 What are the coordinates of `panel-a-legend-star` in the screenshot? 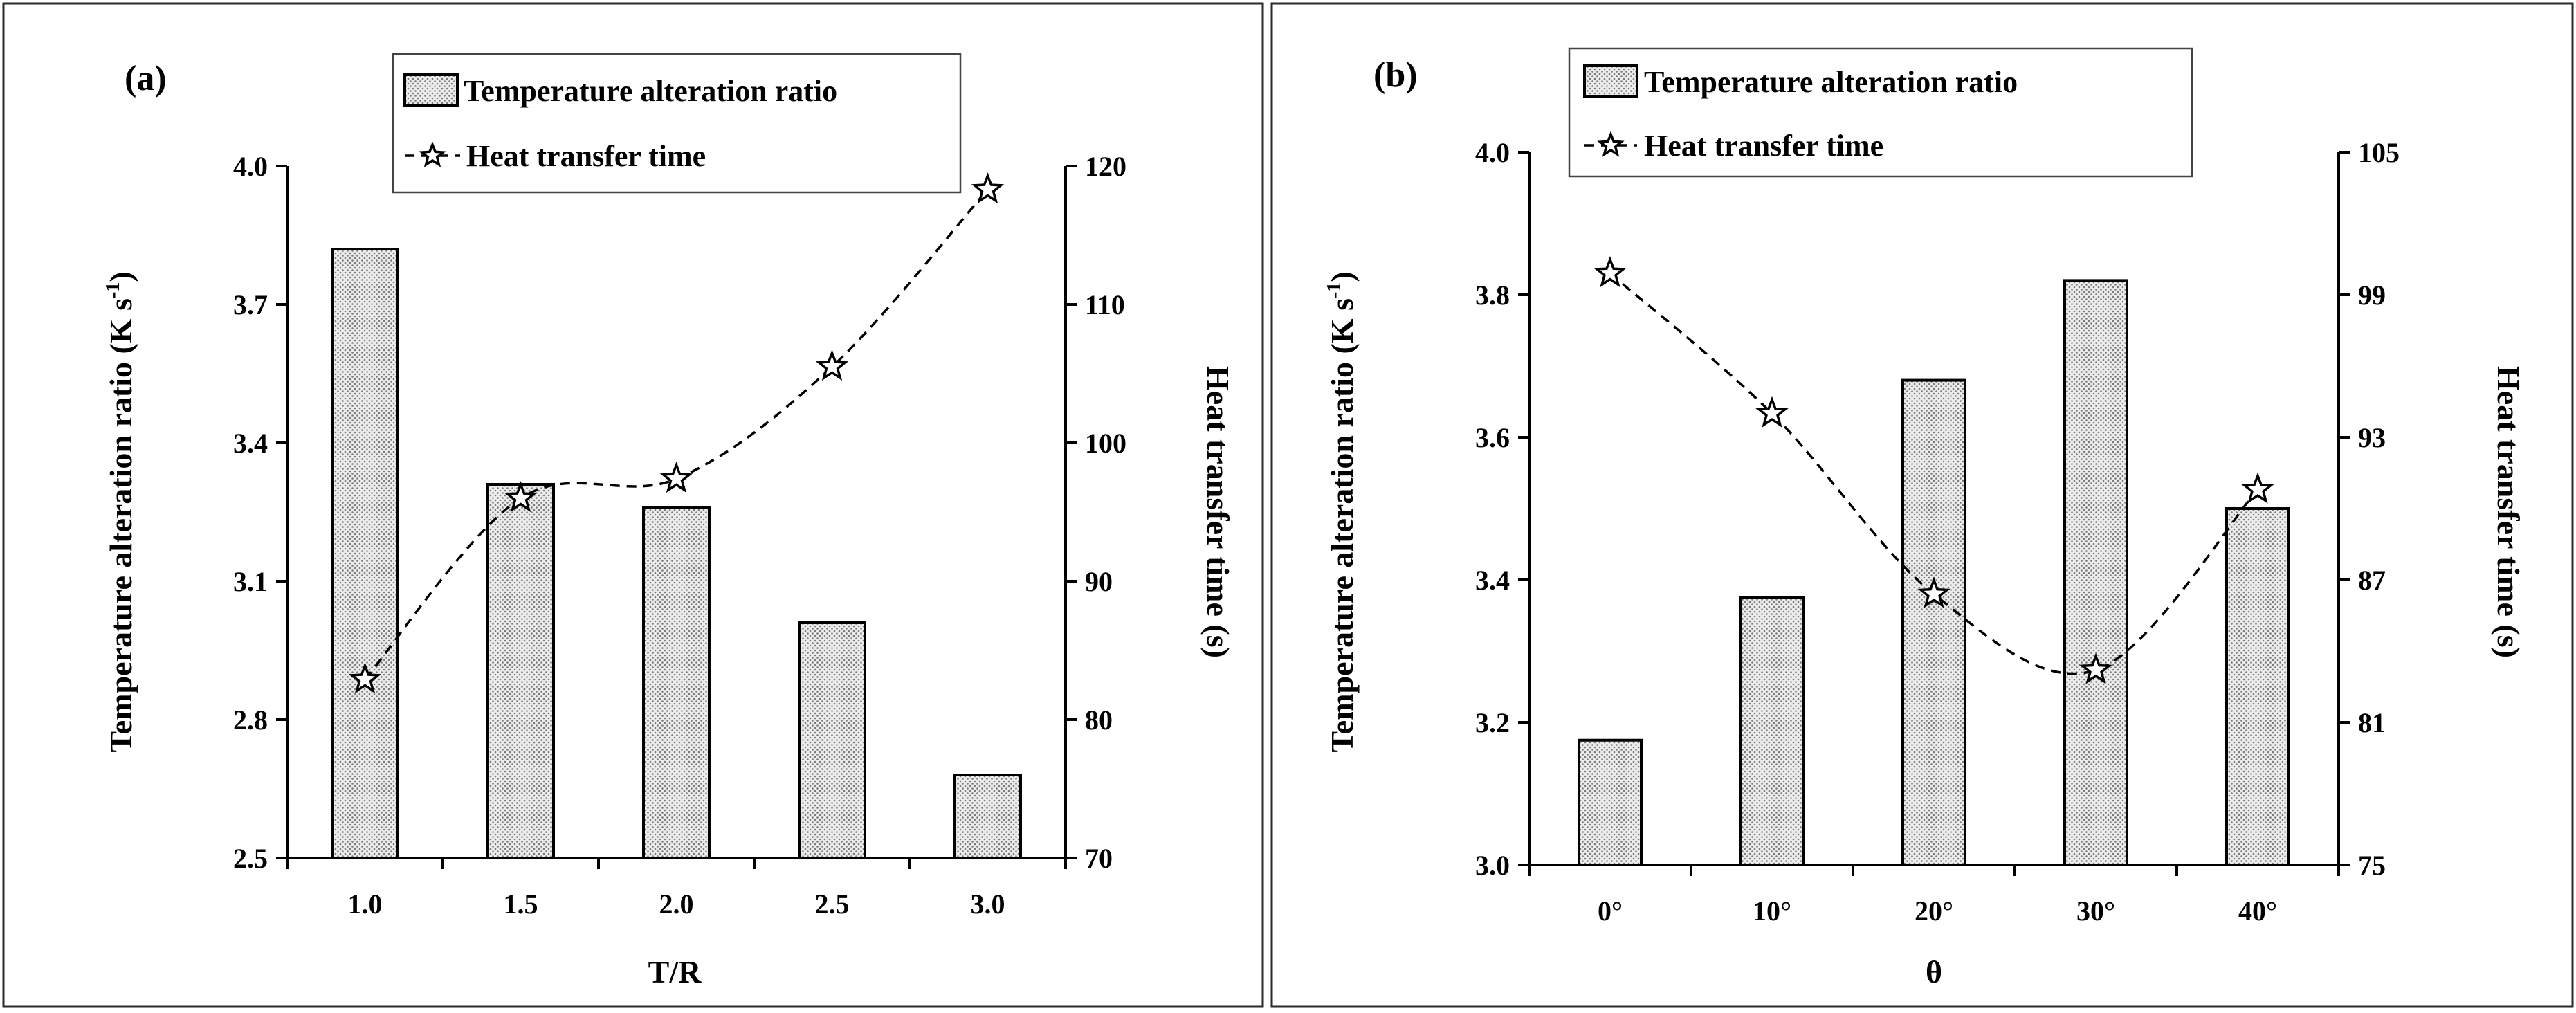 It's located at (433, 154).